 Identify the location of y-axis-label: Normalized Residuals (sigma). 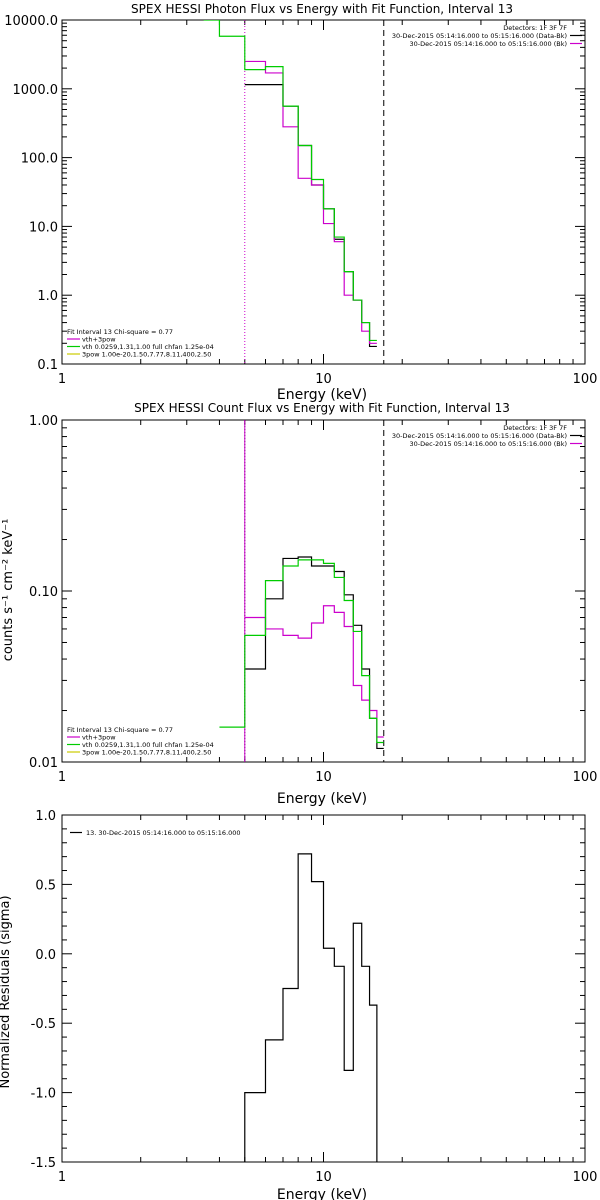
(6, 991).